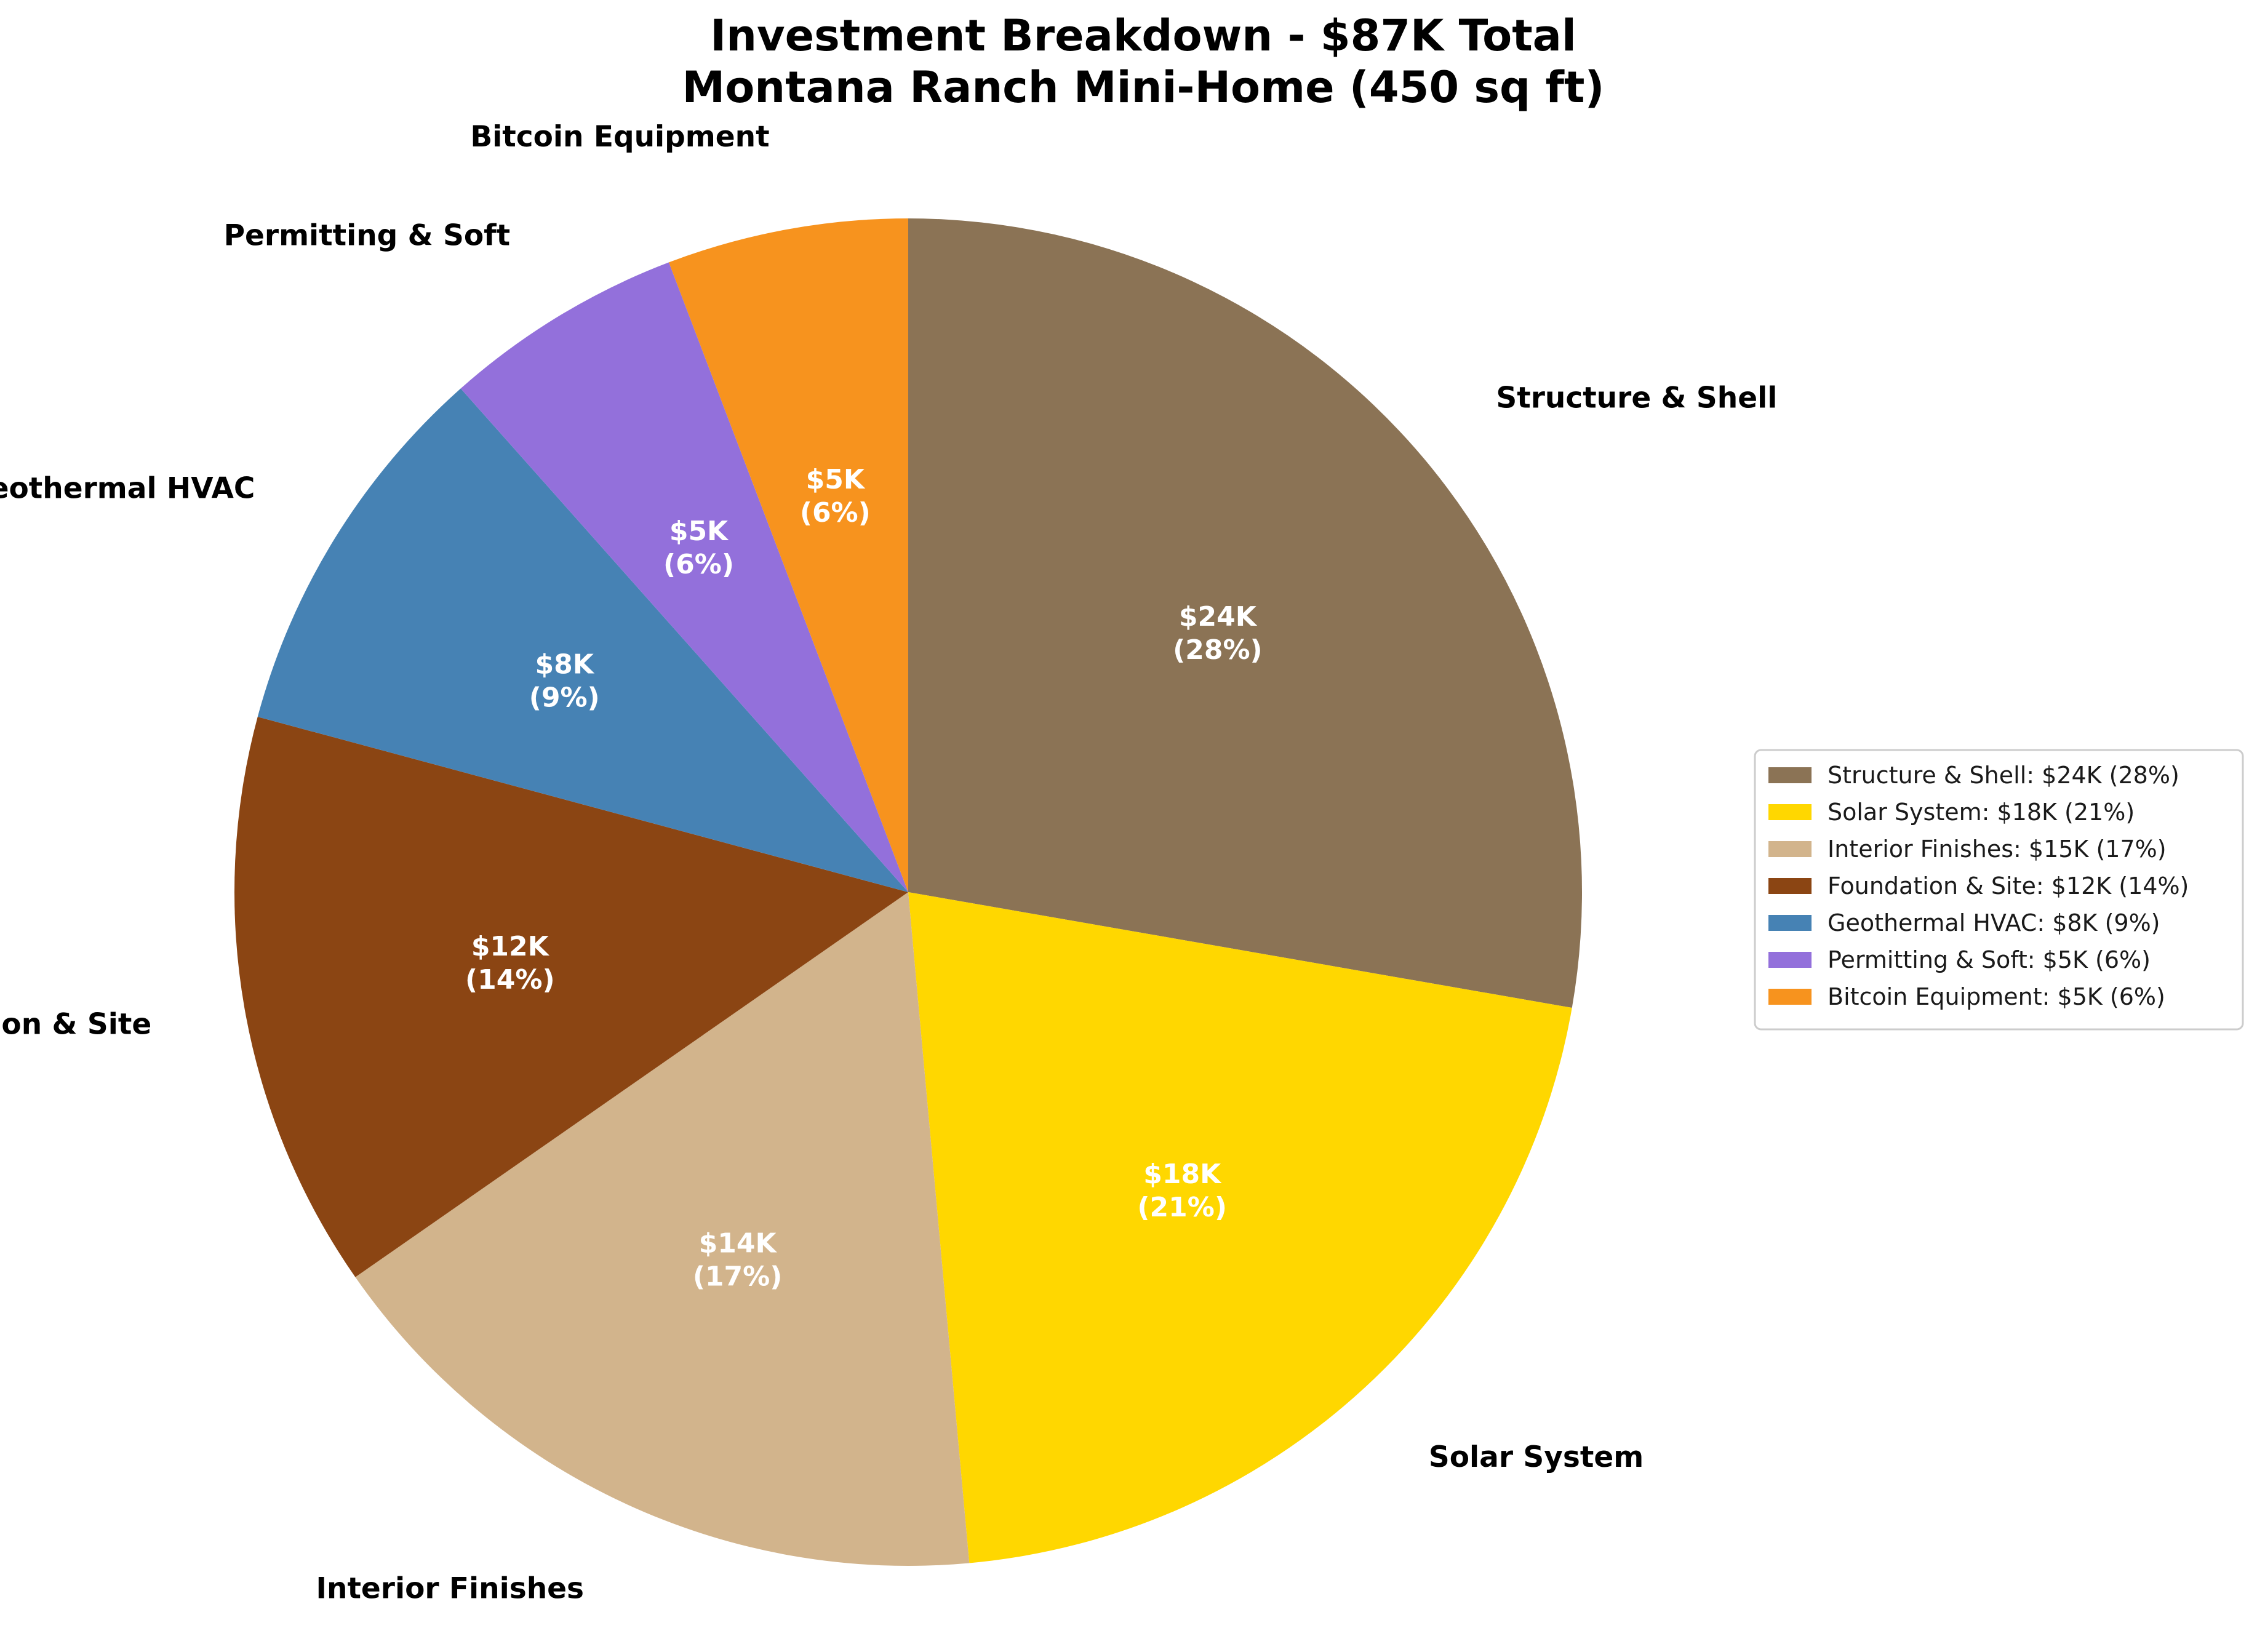 The image size is (2257, 1652). I want to click on pie-slice-structure-shell, so click(1245, 613).